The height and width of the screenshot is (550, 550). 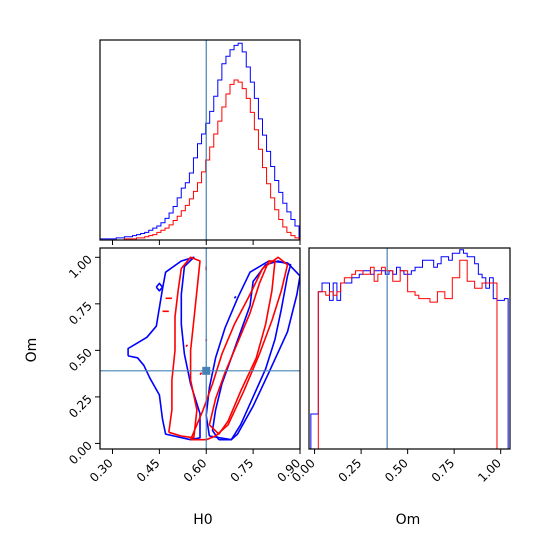 What do you see at coordinates (80, 452) in the screenshot?
I see `contour-y-tick-label-0: 0.00` at bounding box center [80, 452].